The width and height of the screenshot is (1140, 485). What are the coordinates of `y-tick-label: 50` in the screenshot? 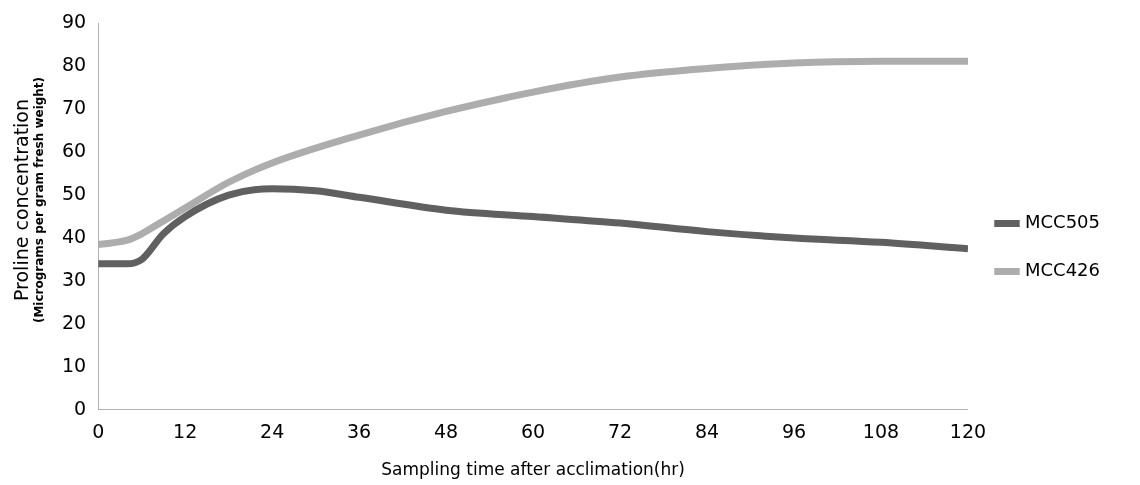 It's located at (74, 193).